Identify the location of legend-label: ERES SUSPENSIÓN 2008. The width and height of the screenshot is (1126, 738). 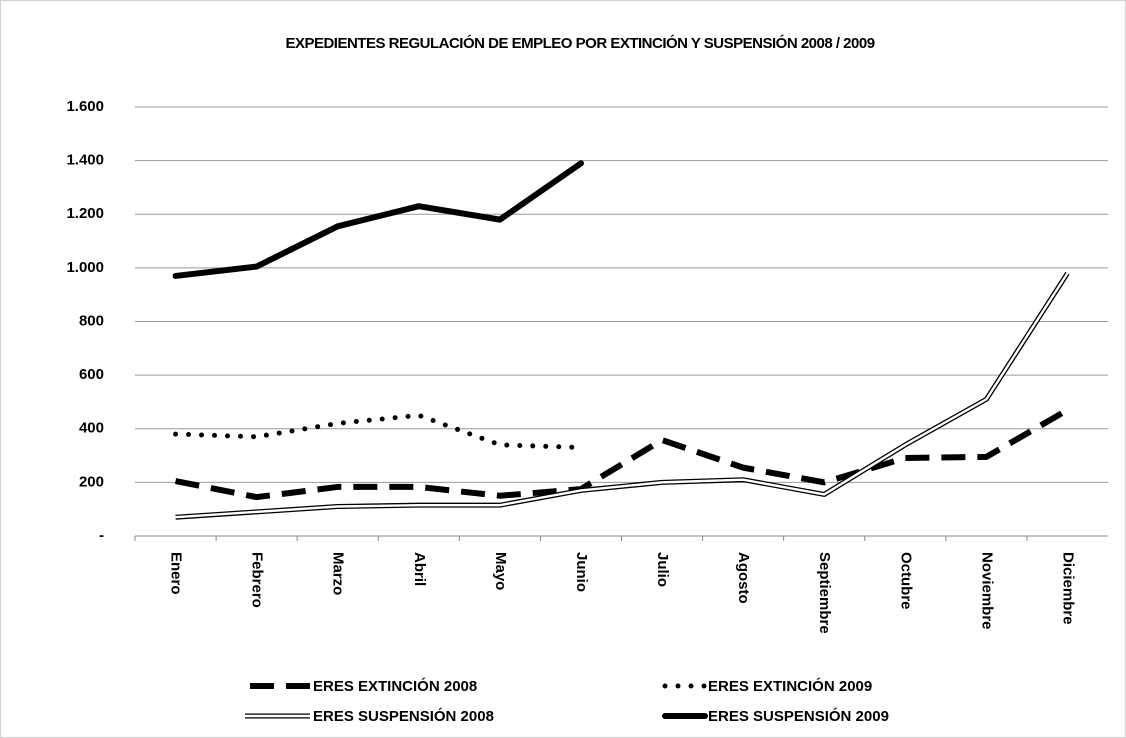
(403, 716).